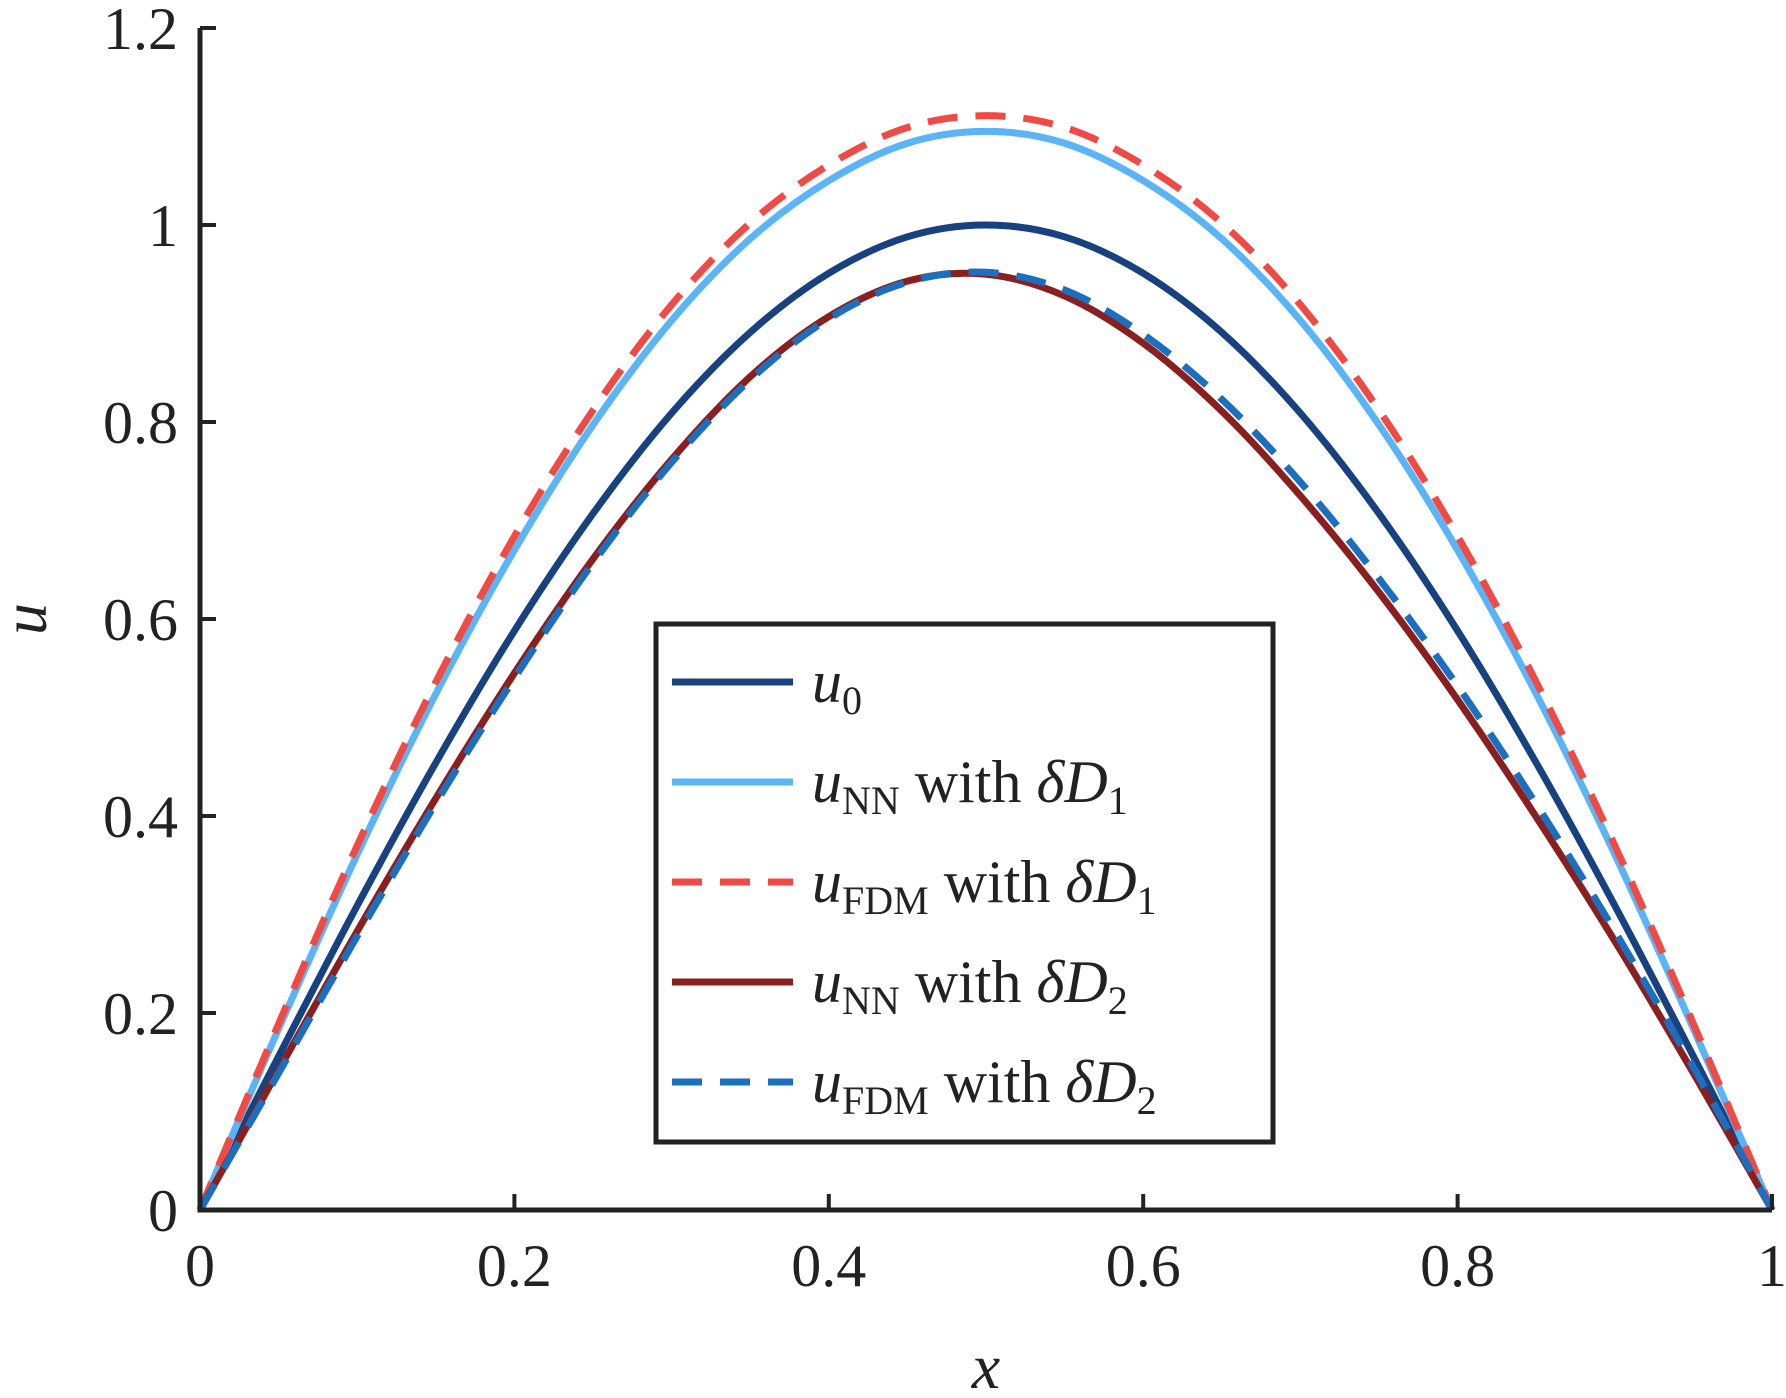  I want to click on legend-label-3: uFDM with δD1, so click(984, 886).